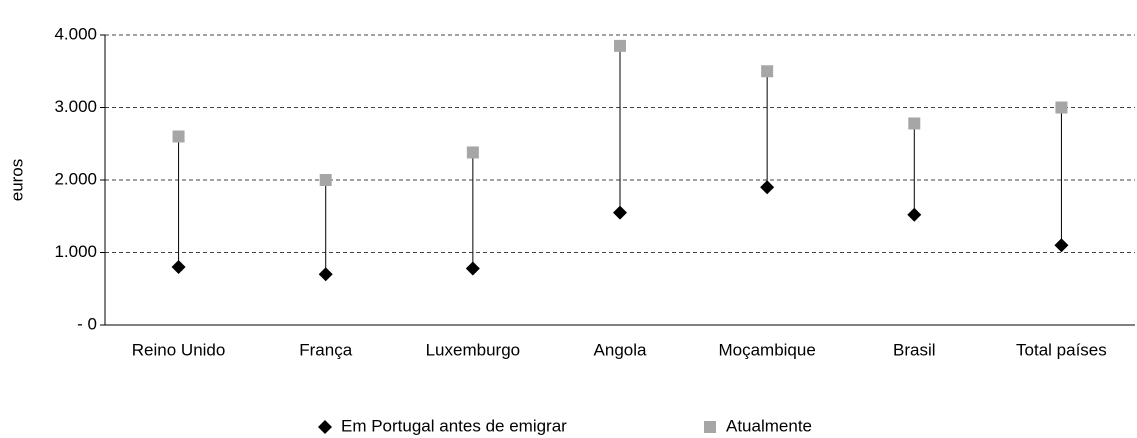  What do you see at coordinates (325, 349) in the screenshot?
I see `x-tick-label: França` at bounding box center [325, 349].